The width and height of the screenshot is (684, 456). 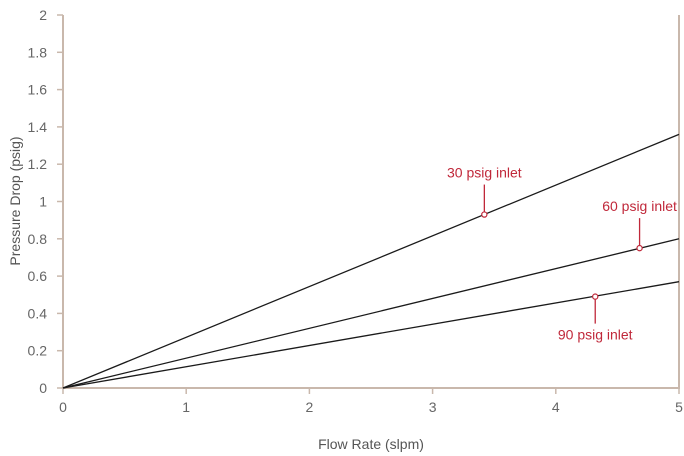 What do you see at coordinates (38, 127) in the screenshot?
I see `y-tick-label: 1.4` at bounding box center [38, 127].